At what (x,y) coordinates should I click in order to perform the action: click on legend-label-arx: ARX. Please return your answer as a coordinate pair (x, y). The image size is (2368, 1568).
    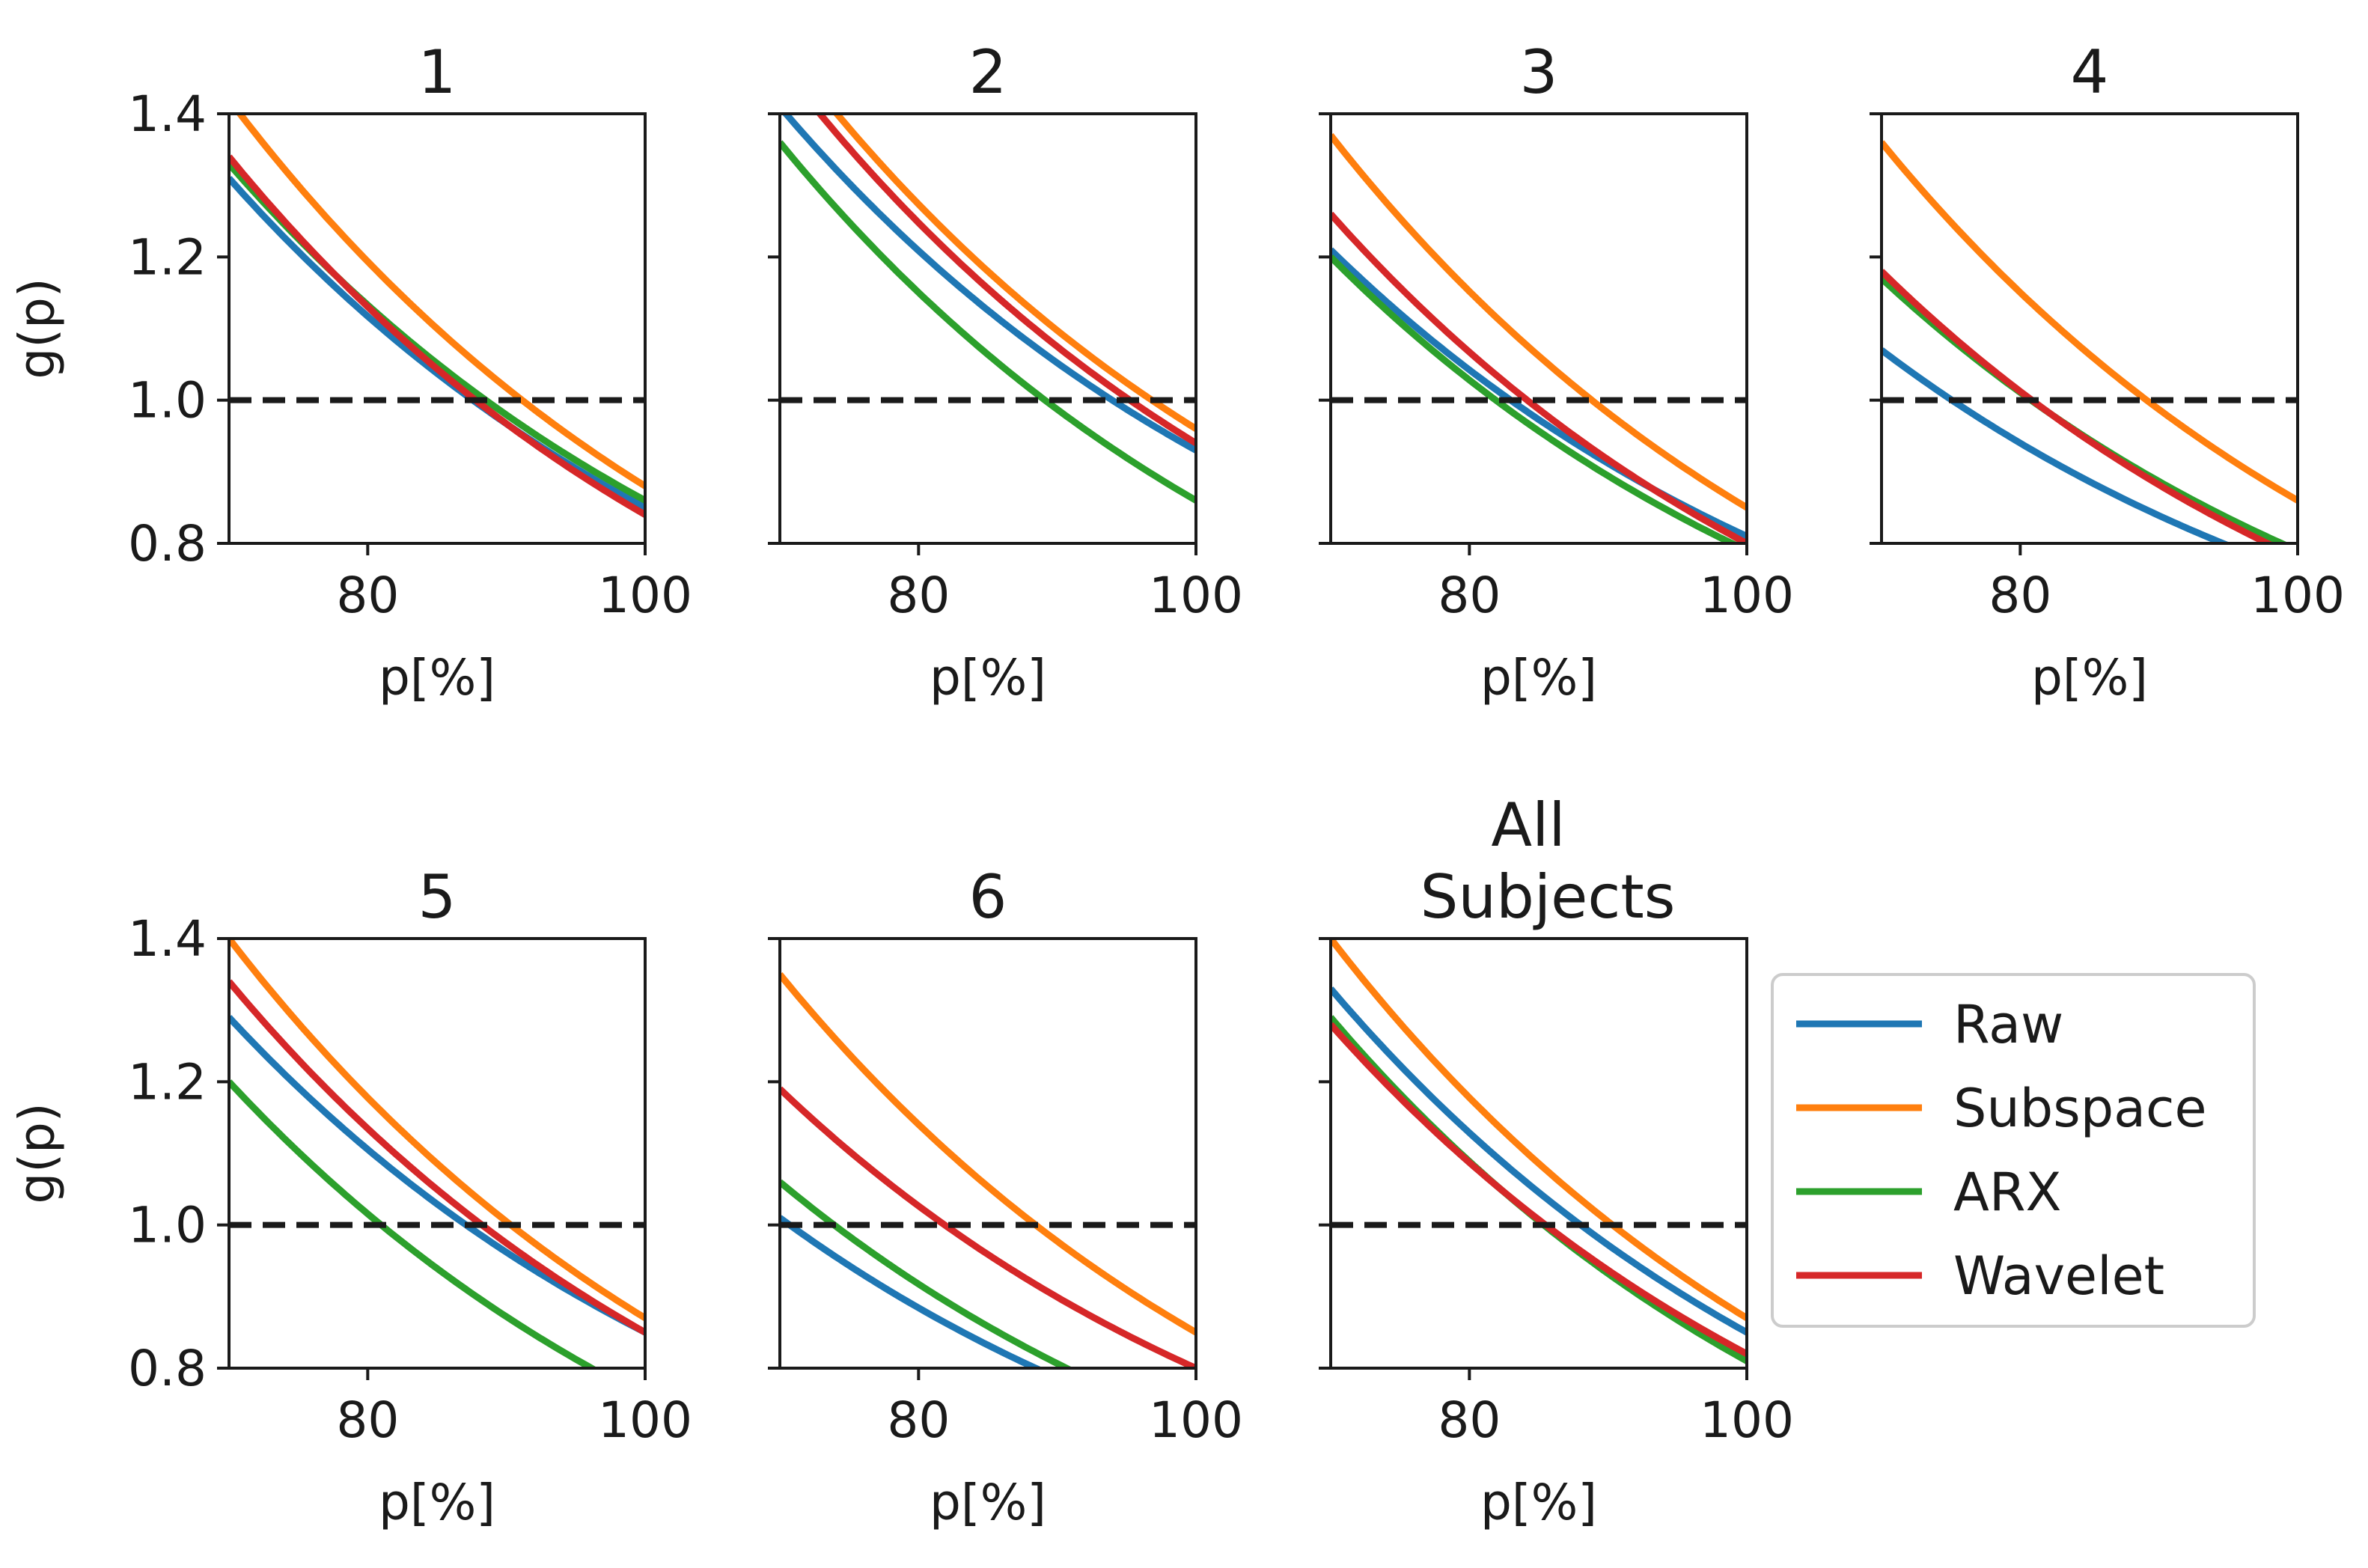
    Looking at the image, I should click on (2007, 1192).